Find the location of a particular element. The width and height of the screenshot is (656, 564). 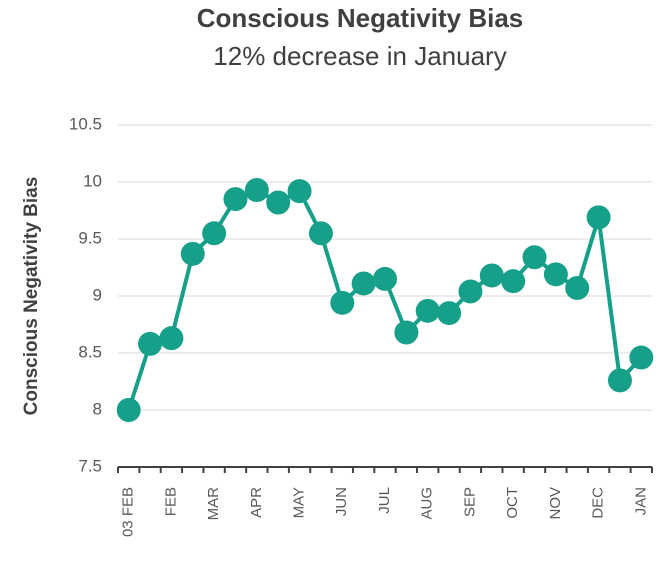

chart-title: Conscious Negativity Bias is located at coordinates (360, 18).